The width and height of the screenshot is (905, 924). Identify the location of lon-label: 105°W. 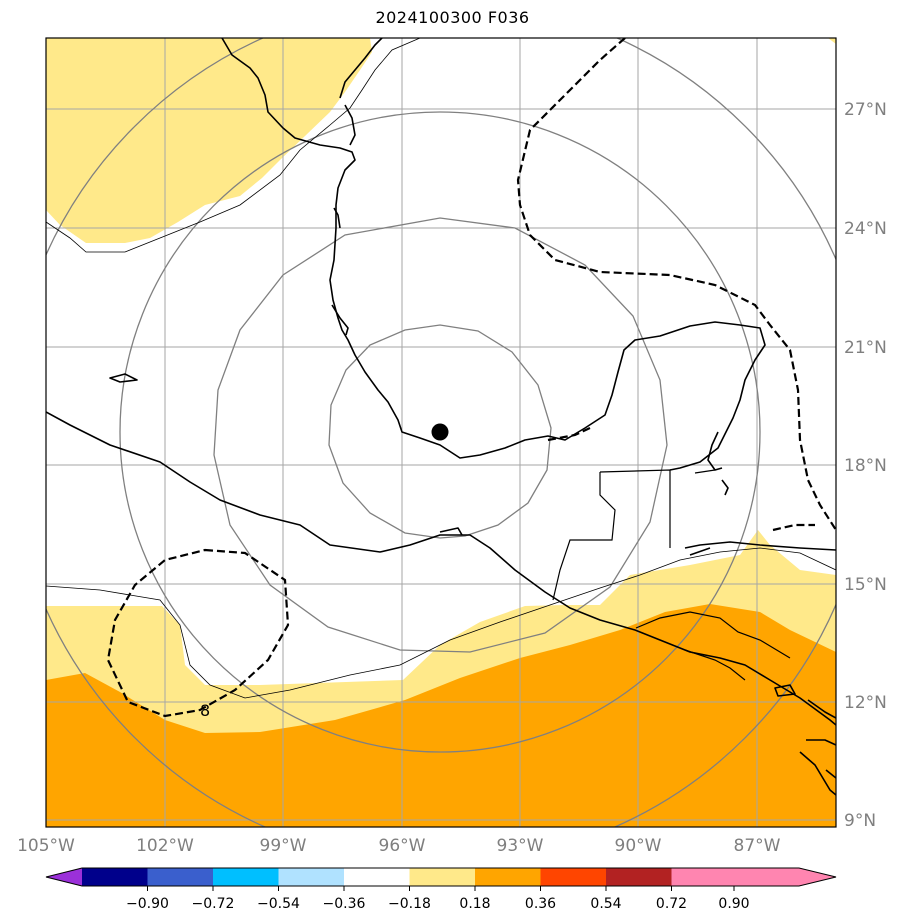
(46, 846).